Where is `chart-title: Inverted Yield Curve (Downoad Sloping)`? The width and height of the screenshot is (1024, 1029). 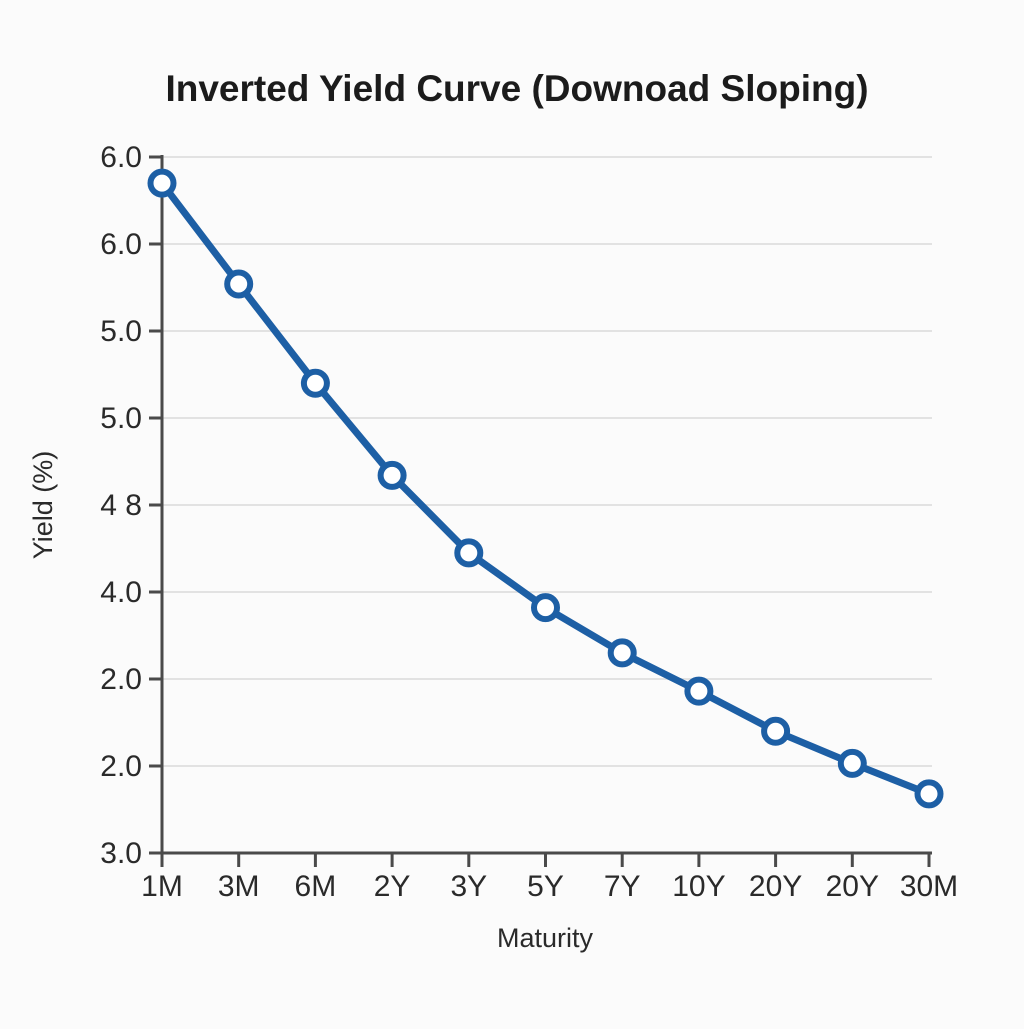
chart-title: Inverted Yield Curve (Downoad Sloping) is located at coordinates (516, 88).